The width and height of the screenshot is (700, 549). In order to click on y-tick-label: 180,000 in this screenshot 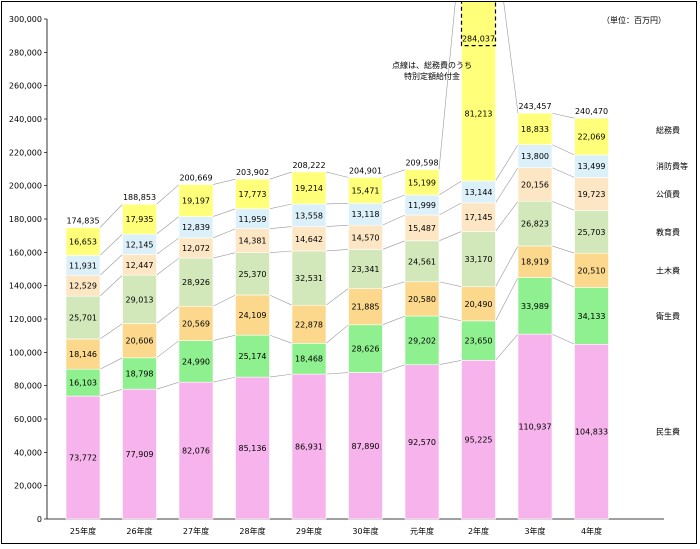, I will do `click(25, 219)`.